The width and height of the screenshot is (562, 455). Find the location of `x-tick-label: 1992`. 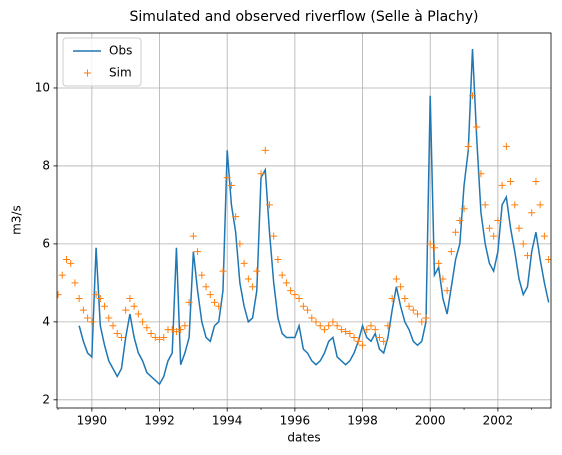

x-tick-label: 1992 is located at coordinates (159, 421).